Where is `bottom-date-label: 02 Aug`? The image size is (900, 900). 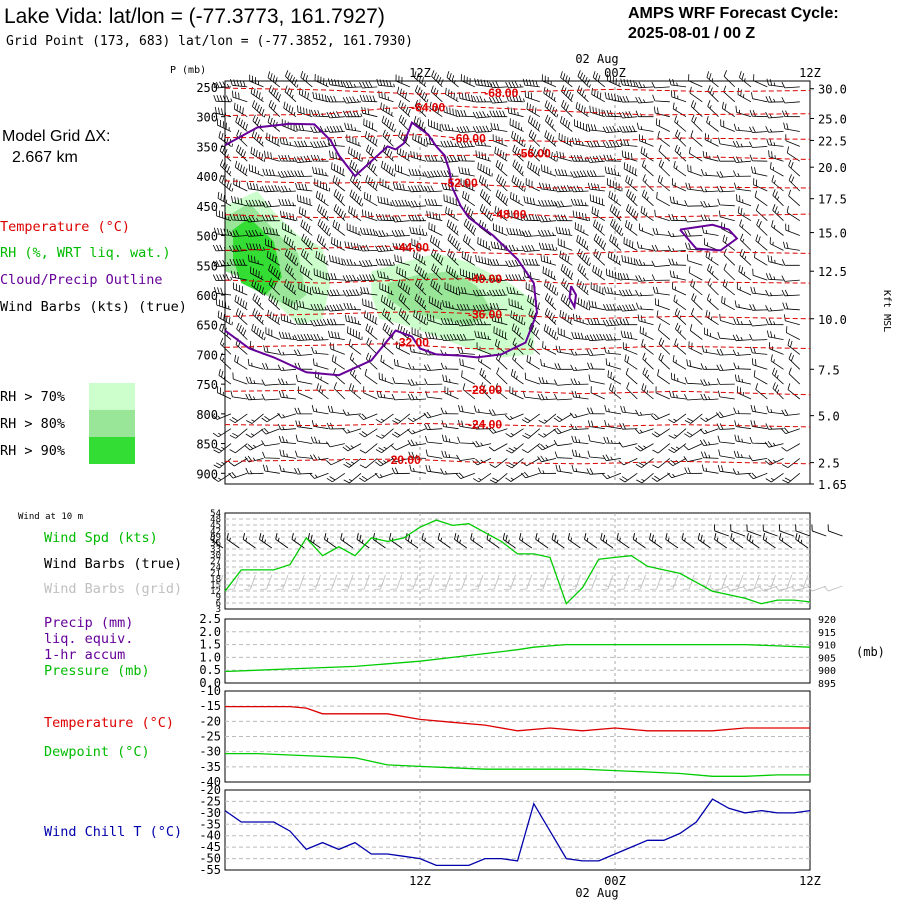
bottom-date-label: 02 Aug is located at coordinates (596, 893).